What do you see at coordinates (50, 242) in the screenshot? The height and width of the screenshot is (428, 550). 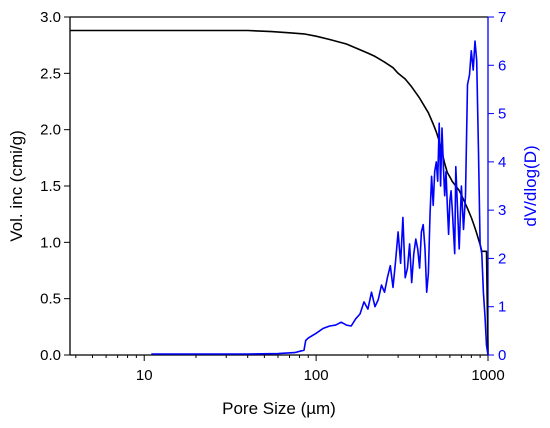 I see `y-left-tick-label: 1.0` at bounding box center [50, 242].